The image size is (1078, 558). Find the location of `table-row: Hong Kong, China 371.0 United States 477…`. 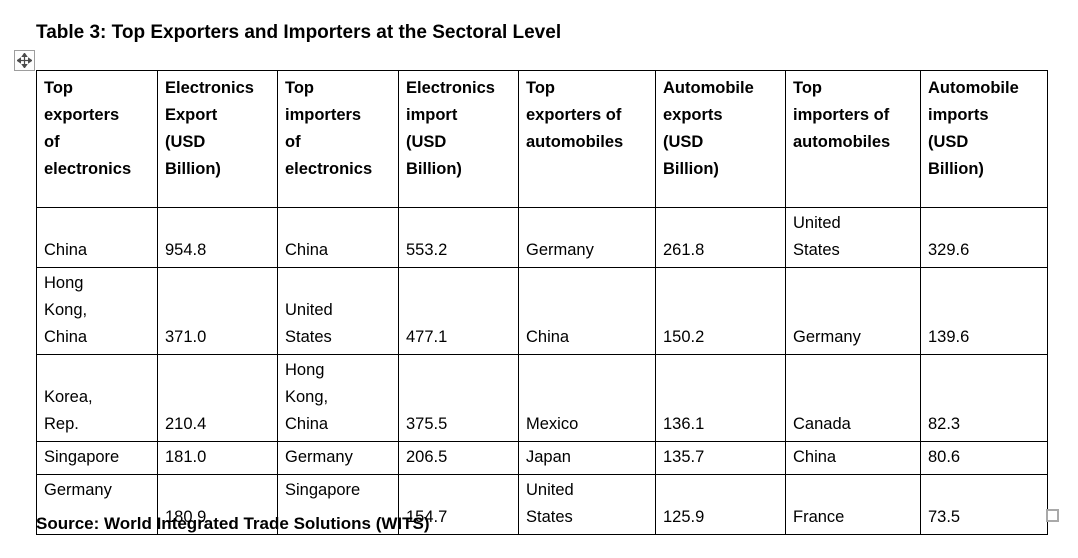

table-row: Hong Kong, China 371.0 United States 477… is located at coordinates (542, 311).